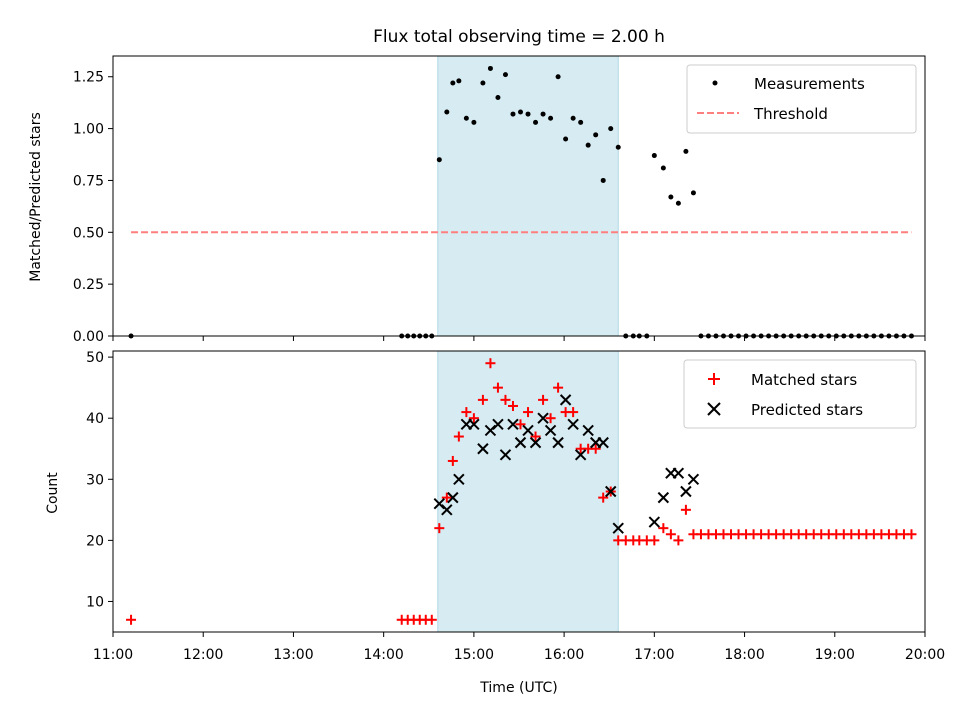 This screenshot has height=720, width=960. Describe the element at coordinates (88, 337) in the screenshot. I see `y-tick-label: 0.00` at that location.